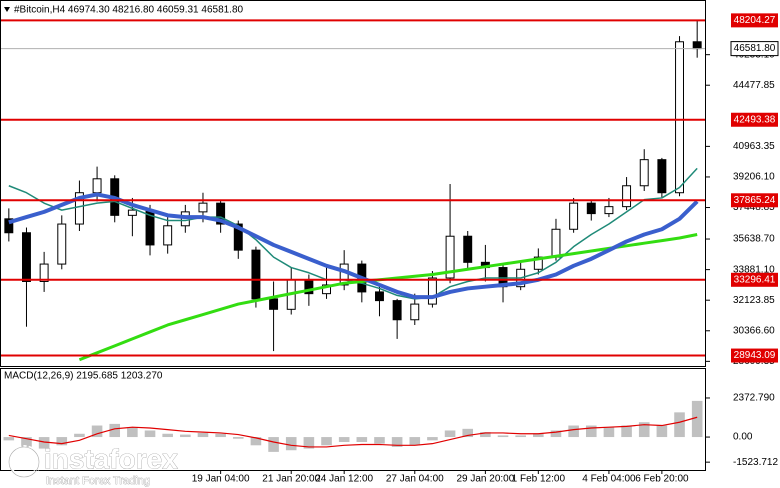  Describe the element at coordinates (7, 9) in the screenshot. I see `menu-arrow` at that location.